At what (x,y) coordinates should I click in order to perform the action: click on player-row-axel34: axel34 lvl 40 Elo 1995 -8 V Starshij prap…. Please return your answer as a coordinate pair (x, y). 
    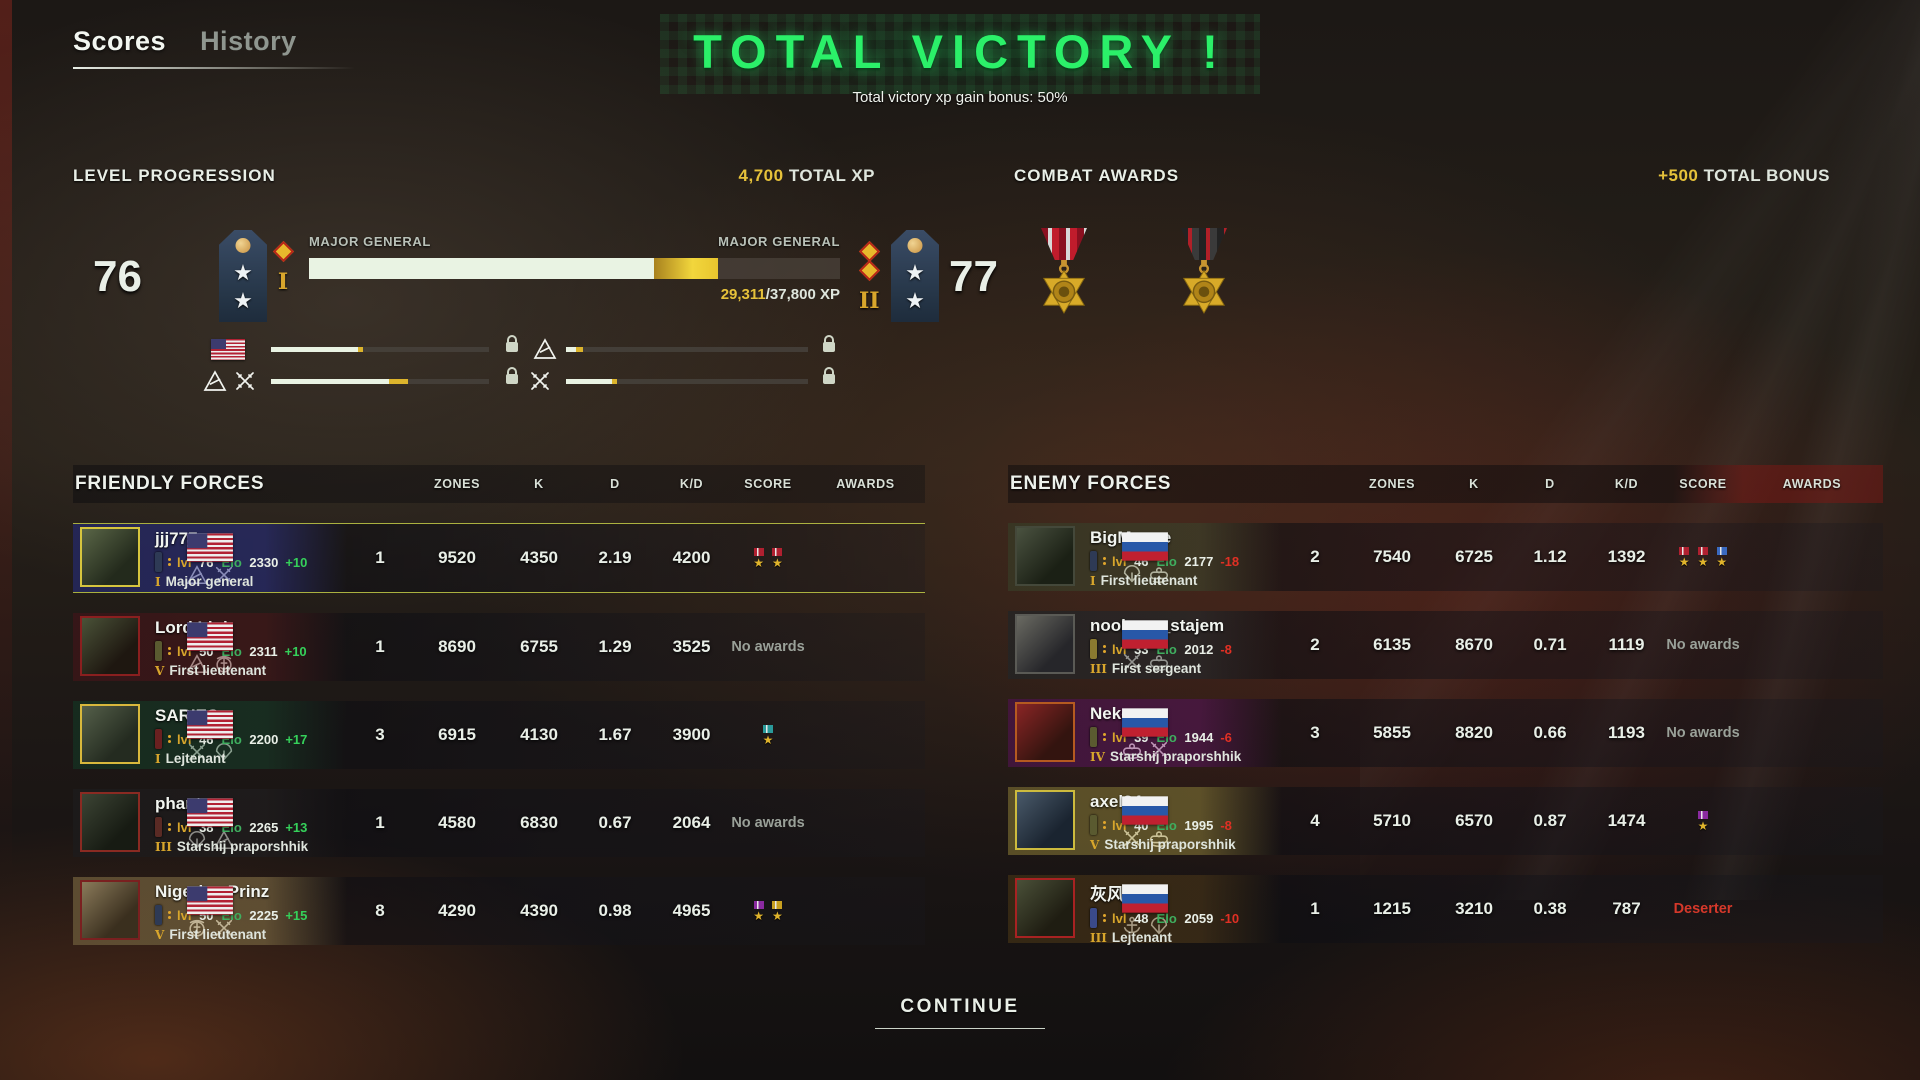
    Looking at the image, I should click on (1445, 821).